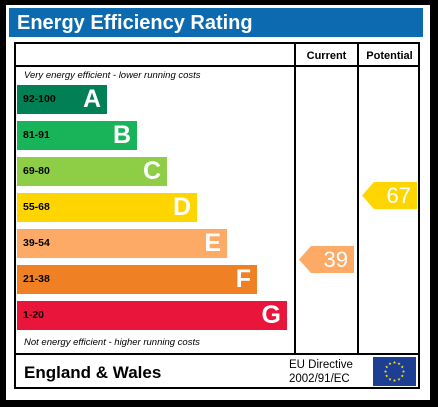 The image size is (438, 407). What do you see at coordinates (39, 99) in the screenshot?
I see `band-range-label: 92-100` at bounding box center [39, 99].